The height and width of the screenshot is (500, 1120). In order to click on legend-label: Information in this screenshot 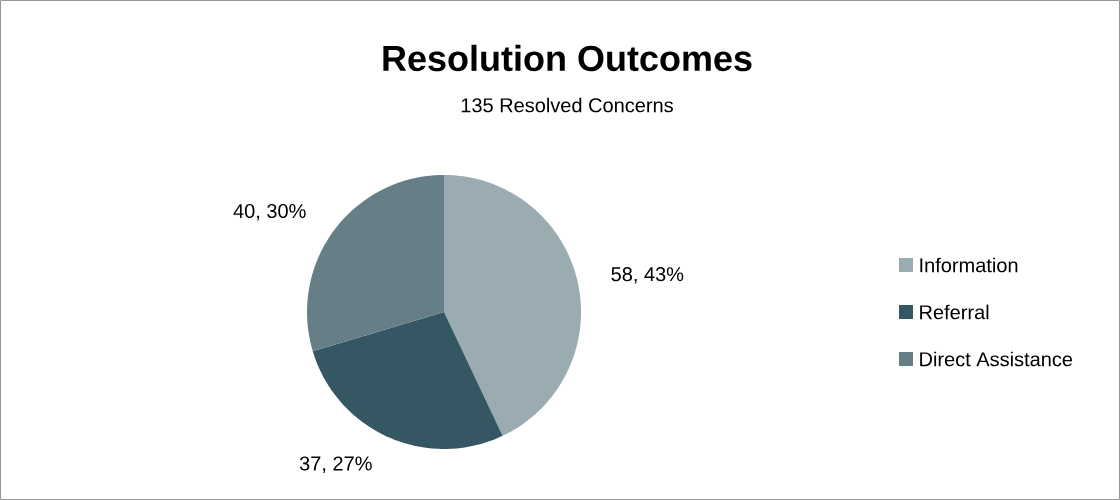, I will do `click(969, 265)`.